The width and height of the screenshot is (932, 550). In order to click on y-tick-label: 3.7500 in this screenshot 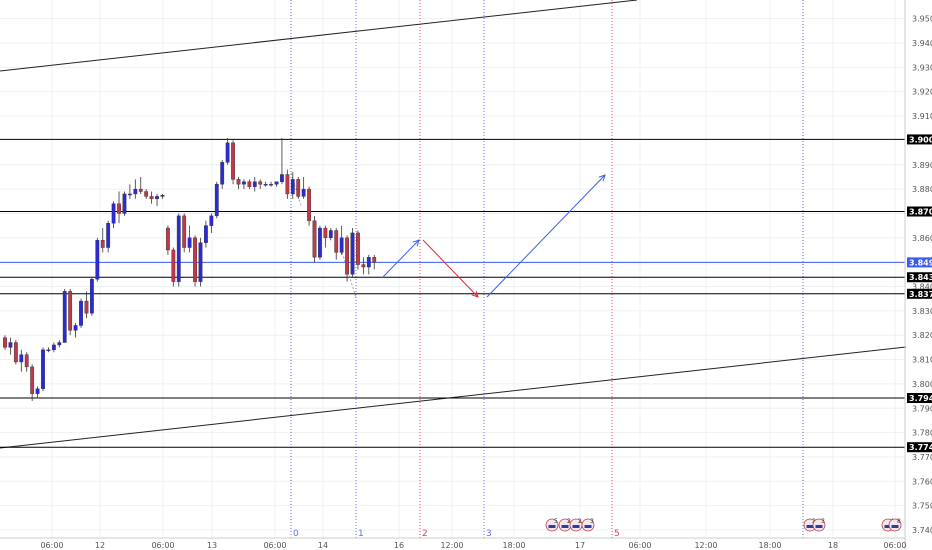, I will do `click(922, 506)`.